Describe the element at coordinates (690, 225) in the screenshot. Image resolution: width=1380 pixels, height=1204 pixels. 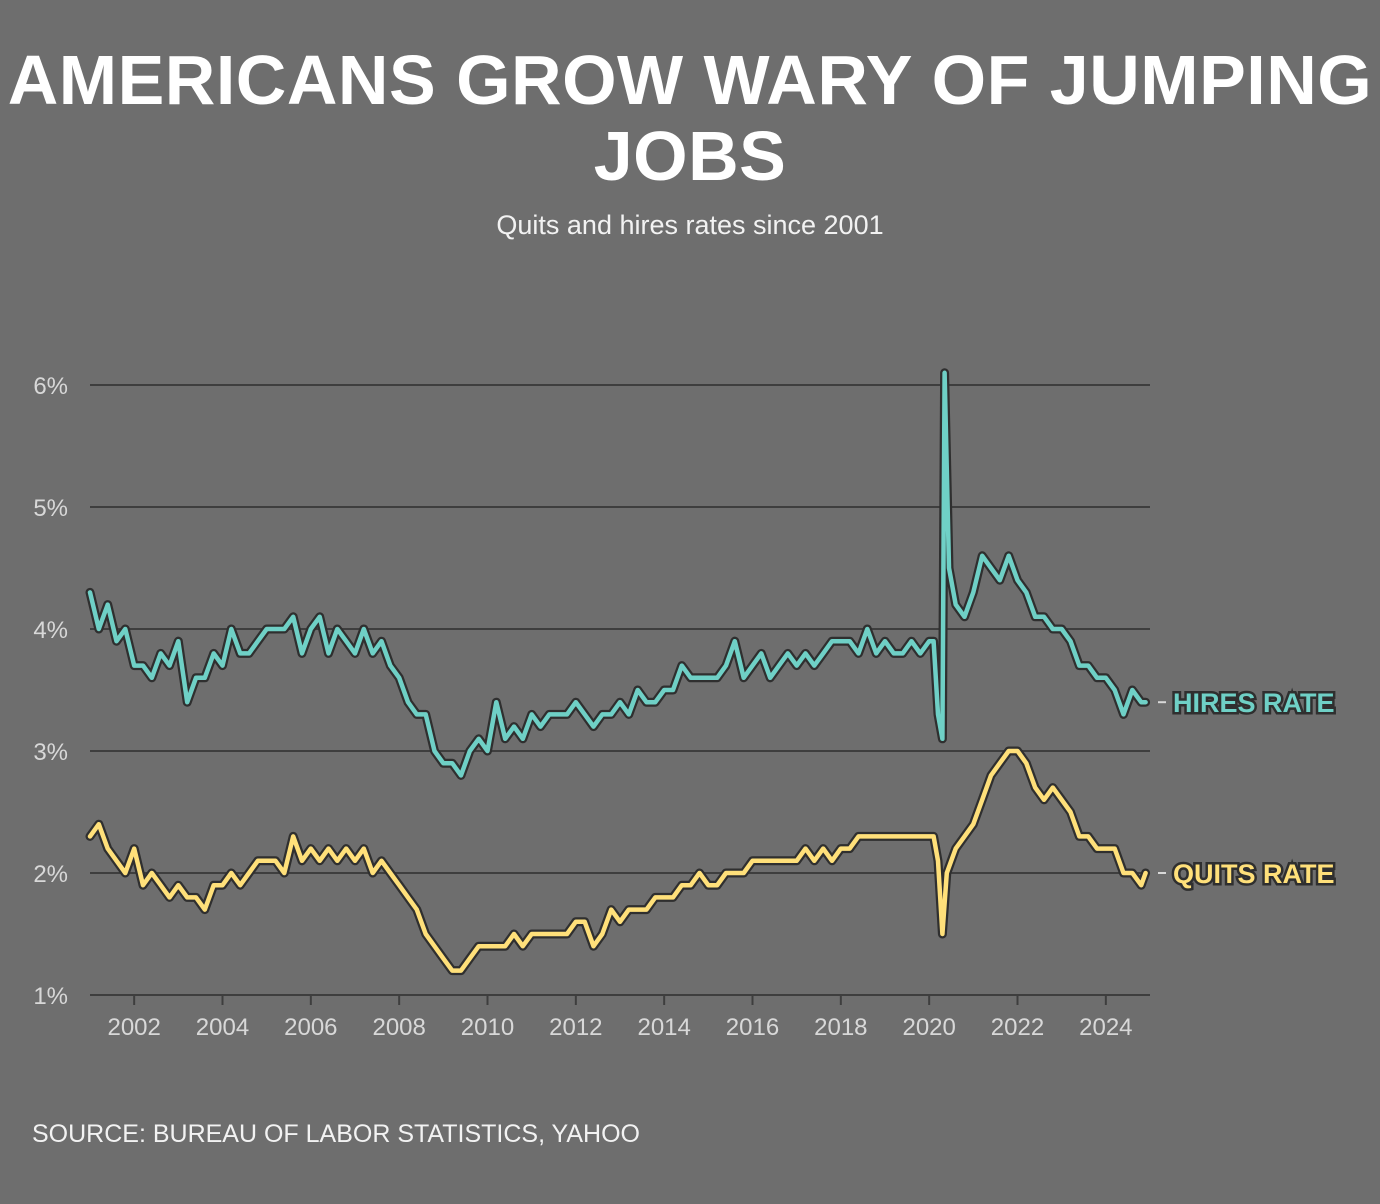
I see `chart-subtitle: Quits and hires rates since 2001` at that location.